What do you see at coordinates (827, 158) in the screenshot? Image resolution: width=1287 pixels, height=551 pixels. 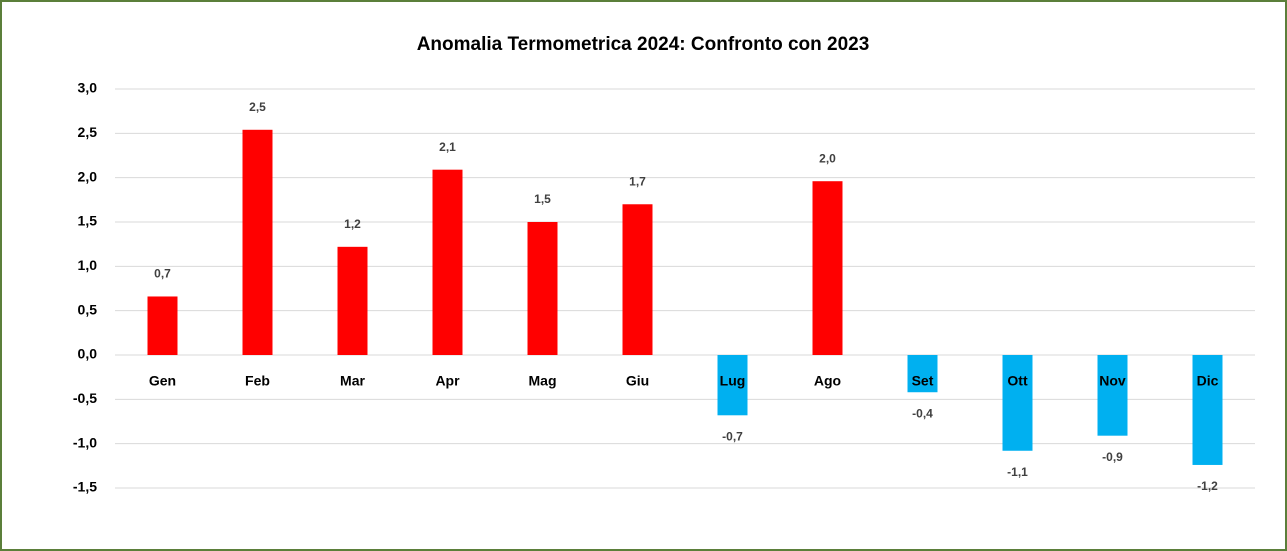 I see `value-label: 2,0` at bounding box center [827, 158].